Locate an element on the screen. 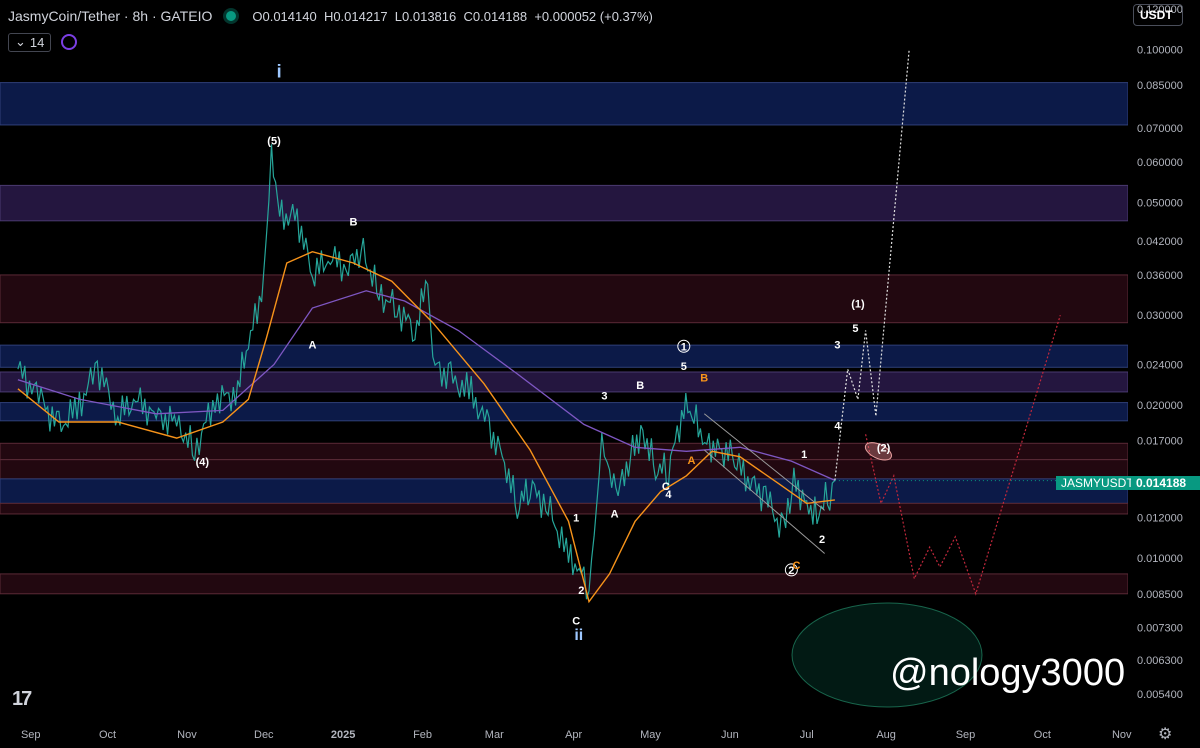 Image resolution: width=1200 pixels, height=748 pixels. wave-label: (5) is located at coordinates (274, 141).